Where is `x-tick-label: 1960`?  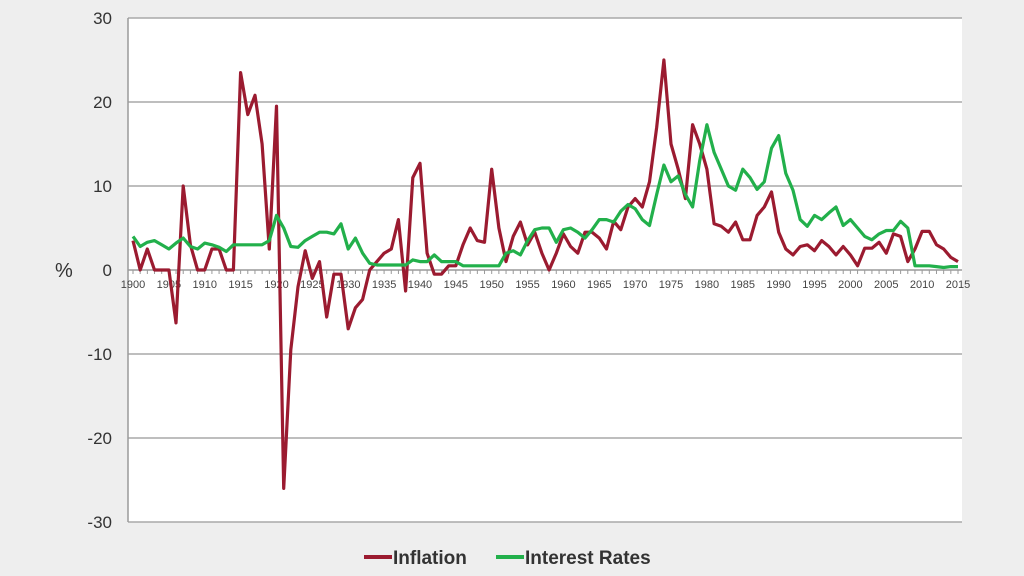
x-tick-label: 1960 is located at coordinates (563, 285).